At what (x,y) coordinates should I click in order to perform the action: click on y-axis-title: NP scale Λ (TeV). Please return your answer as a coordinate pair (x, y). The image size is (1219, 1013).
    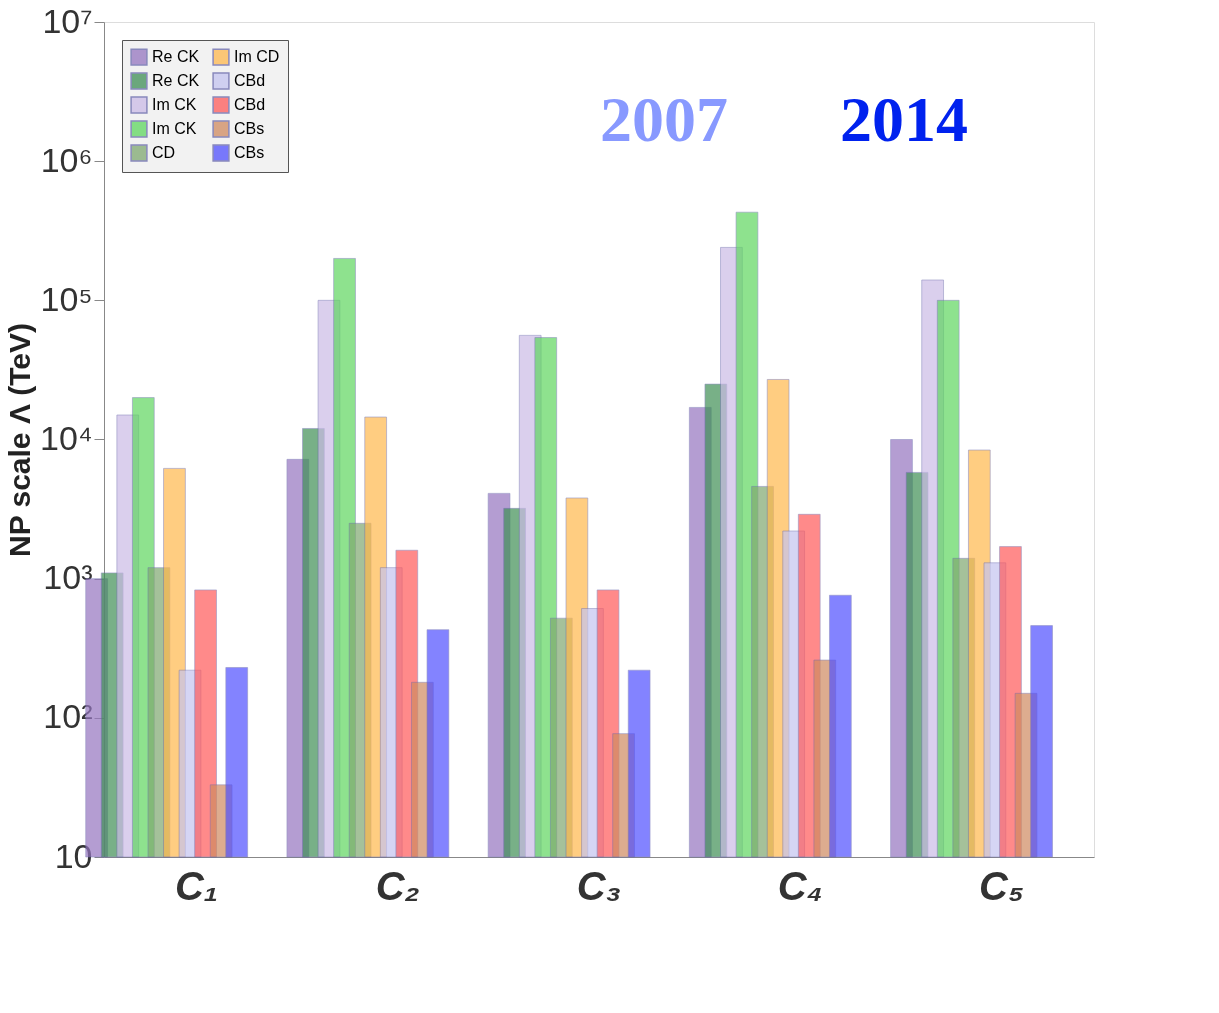
    Looking at the image, I should click on (20, 440).